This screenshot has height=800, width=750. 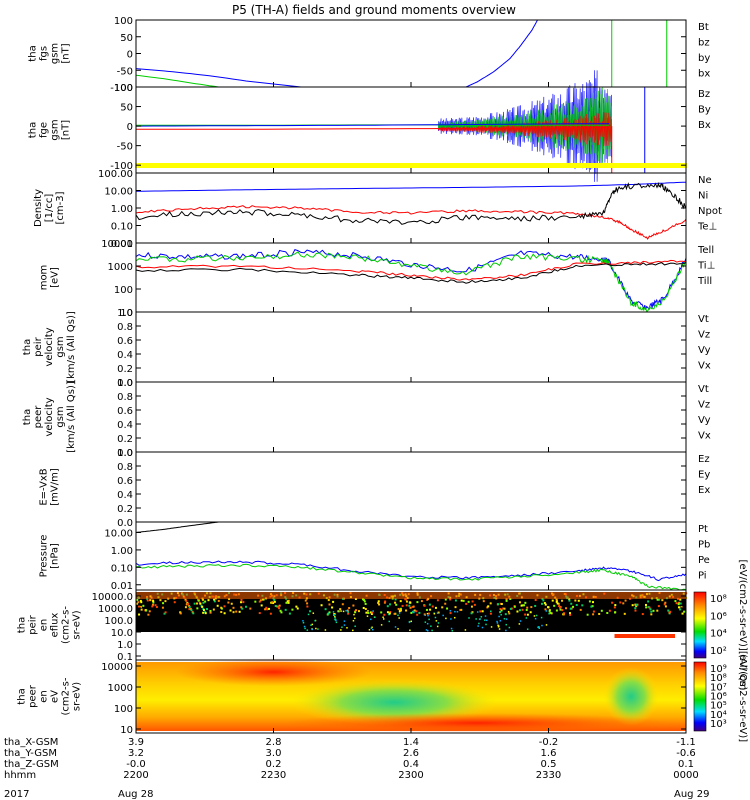 What do you see at coordinates (125, 71) in the screenshot?
I see `y-tick-label: -50` at bounding box center [125, 71].